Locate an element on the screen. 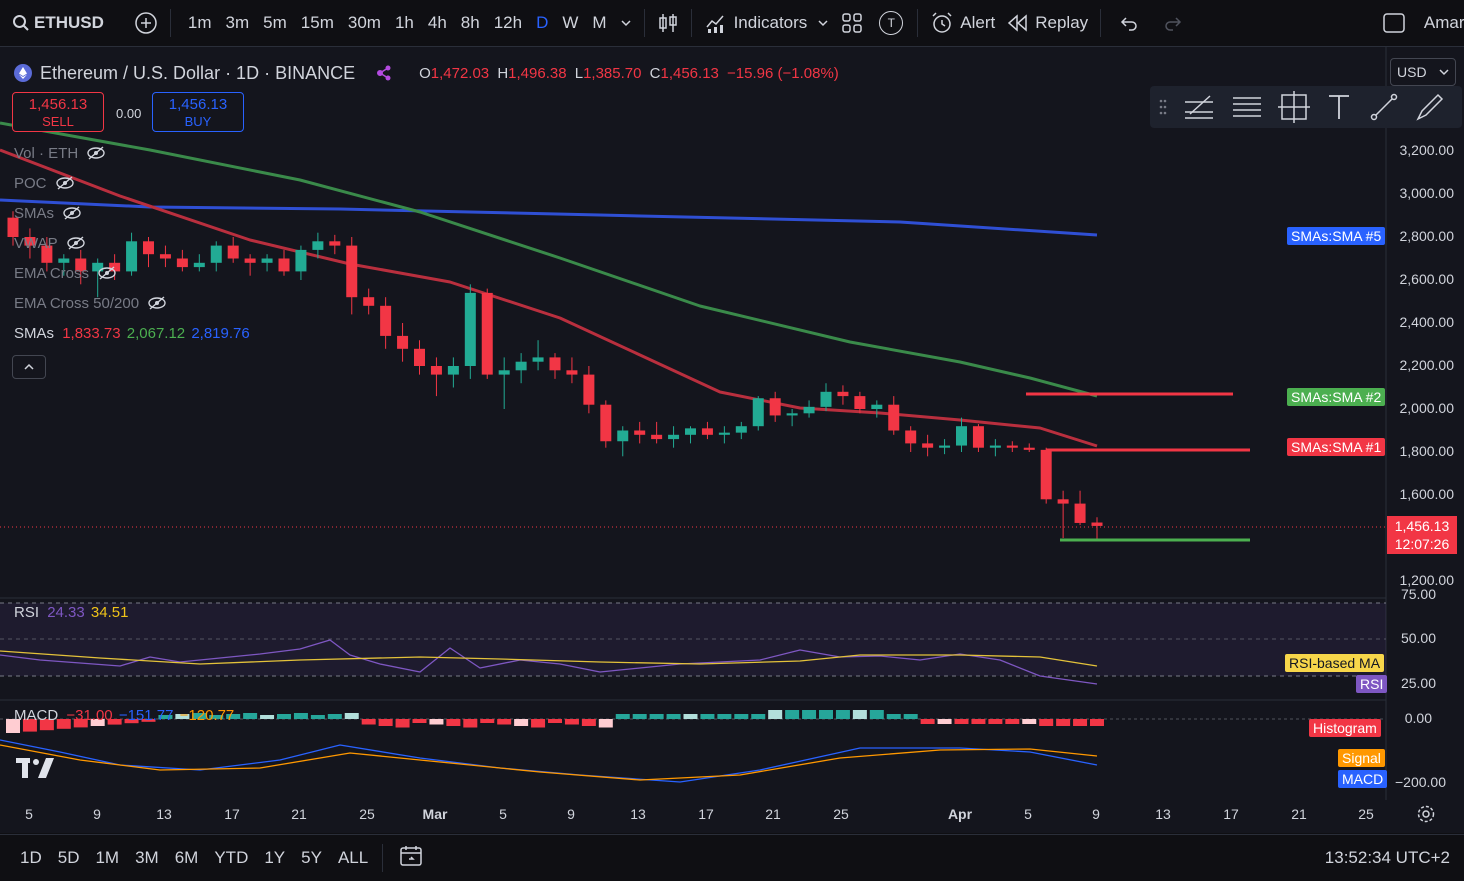 Image resolution: width=1464 pixels, height=881 pixels. range-6m: 6M is located at coordinates (186, 857).